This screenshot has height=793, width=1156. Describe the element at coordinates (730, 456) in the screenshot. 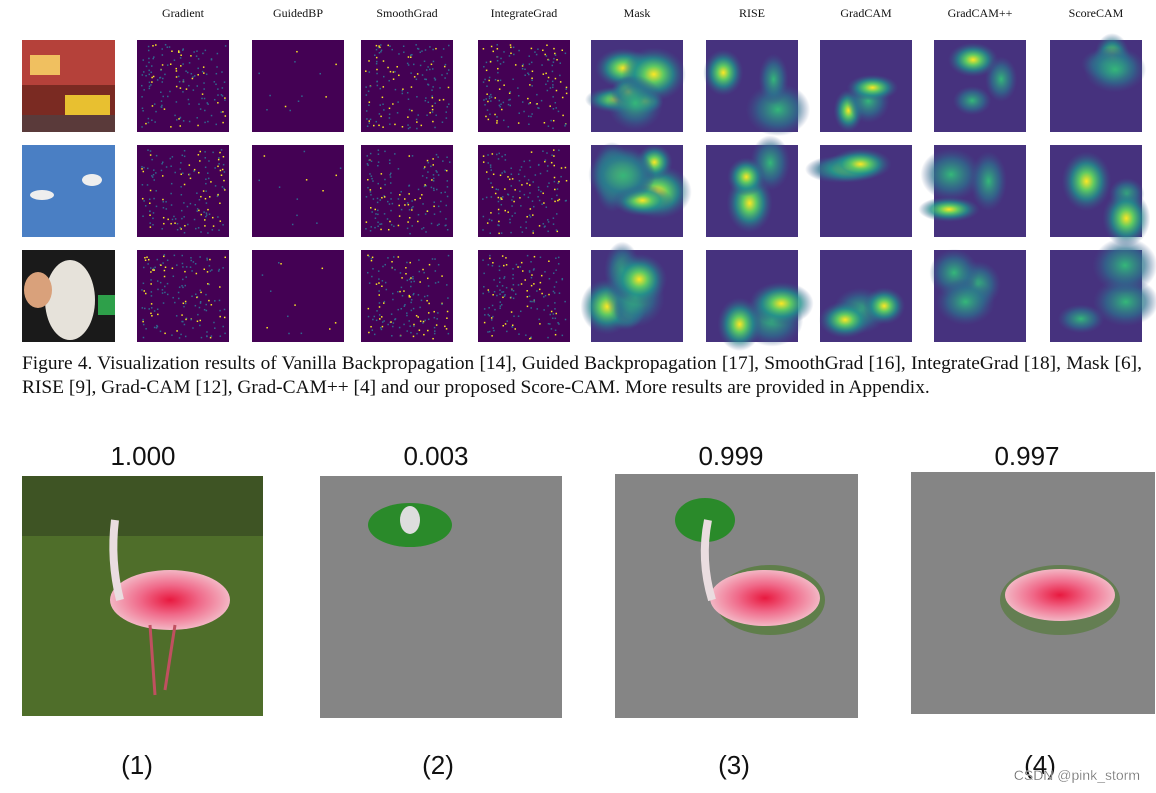

I see `score: 0.999` at that location.